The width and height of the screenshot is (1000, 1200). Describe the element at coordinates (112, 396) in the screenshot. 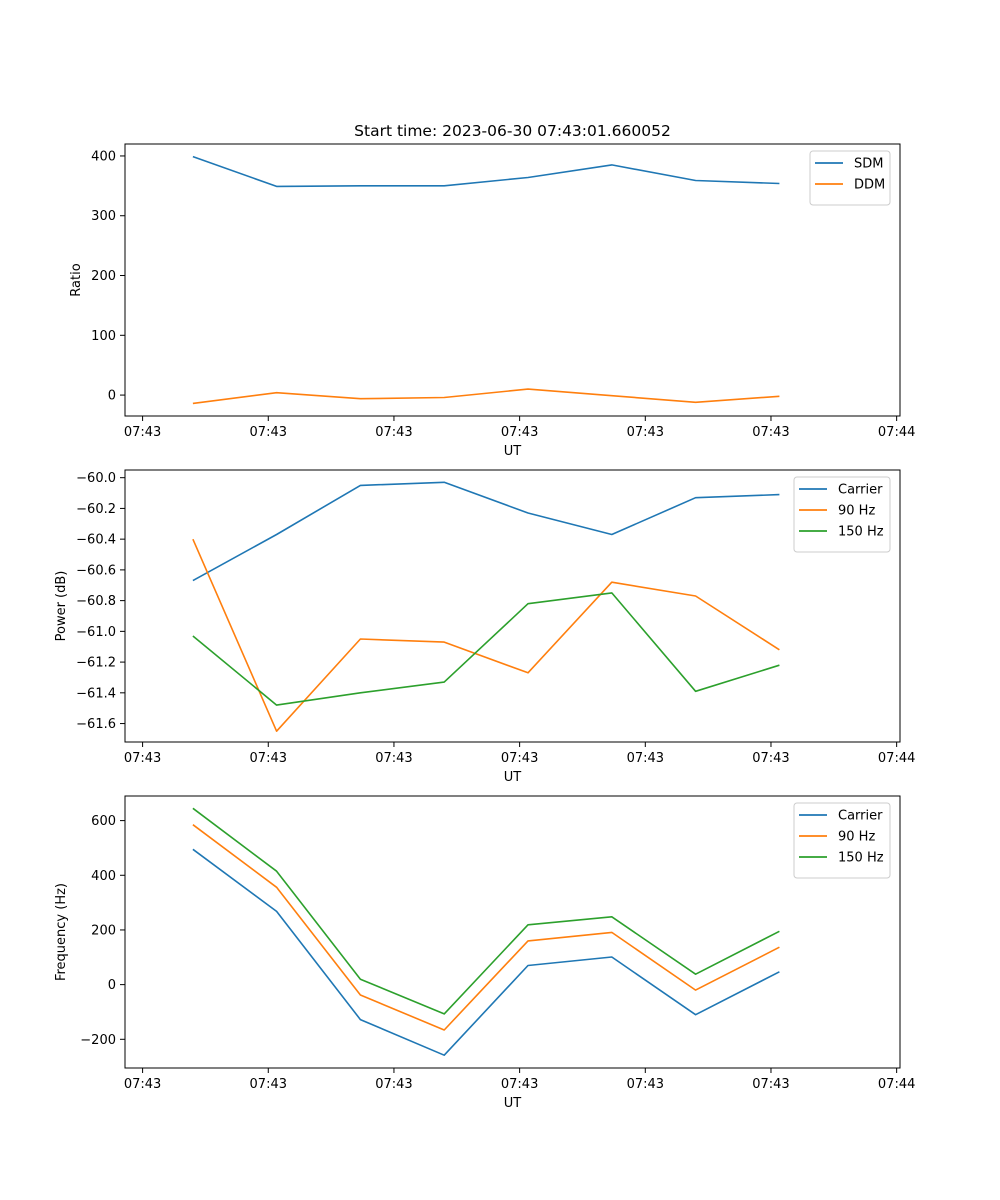

I see `chart-1-y-tick-label: 0` at that location.